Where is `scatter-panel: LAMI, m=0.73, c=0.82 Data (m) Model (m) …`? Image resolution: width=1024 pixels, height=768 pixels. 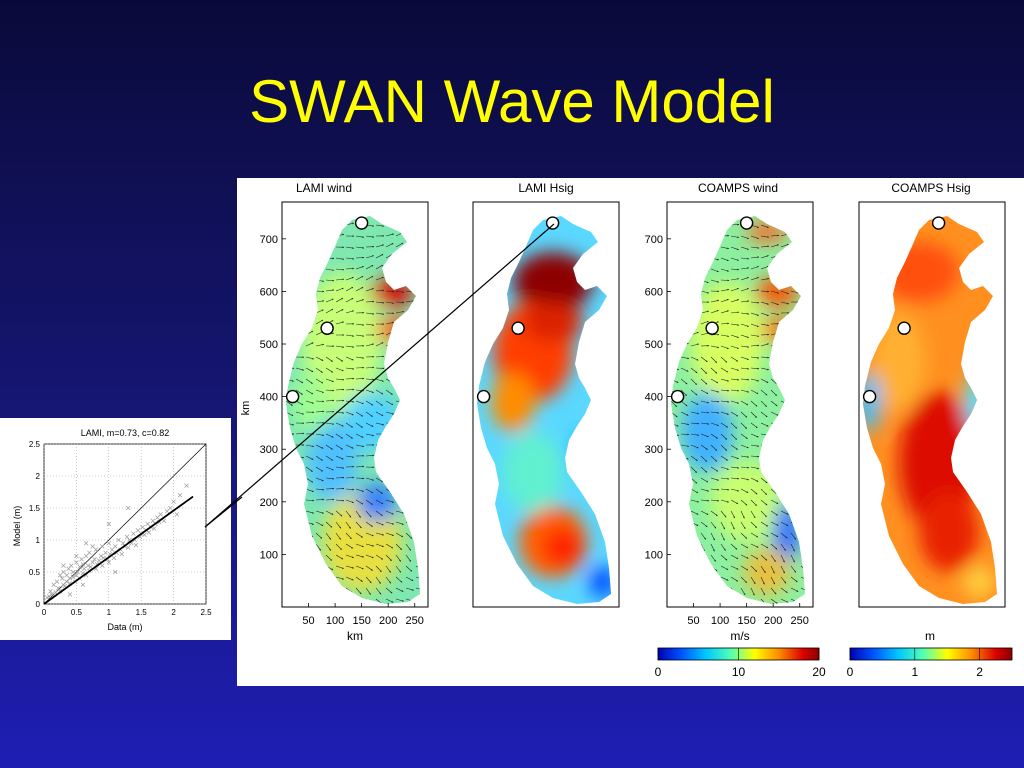
scatter-panel: LAMI, m=0.73, c=0.82 Data (m) Model (m) … is located at coordinates (115, 529).